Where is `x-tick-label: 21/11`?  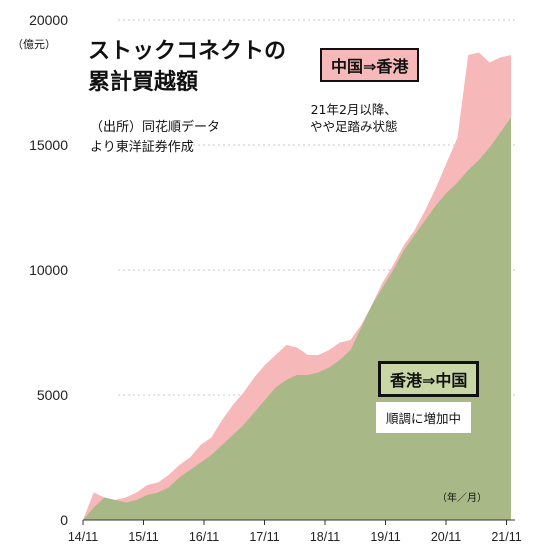
x-tick-label: 21/11 is located at coordinates (506, 537).